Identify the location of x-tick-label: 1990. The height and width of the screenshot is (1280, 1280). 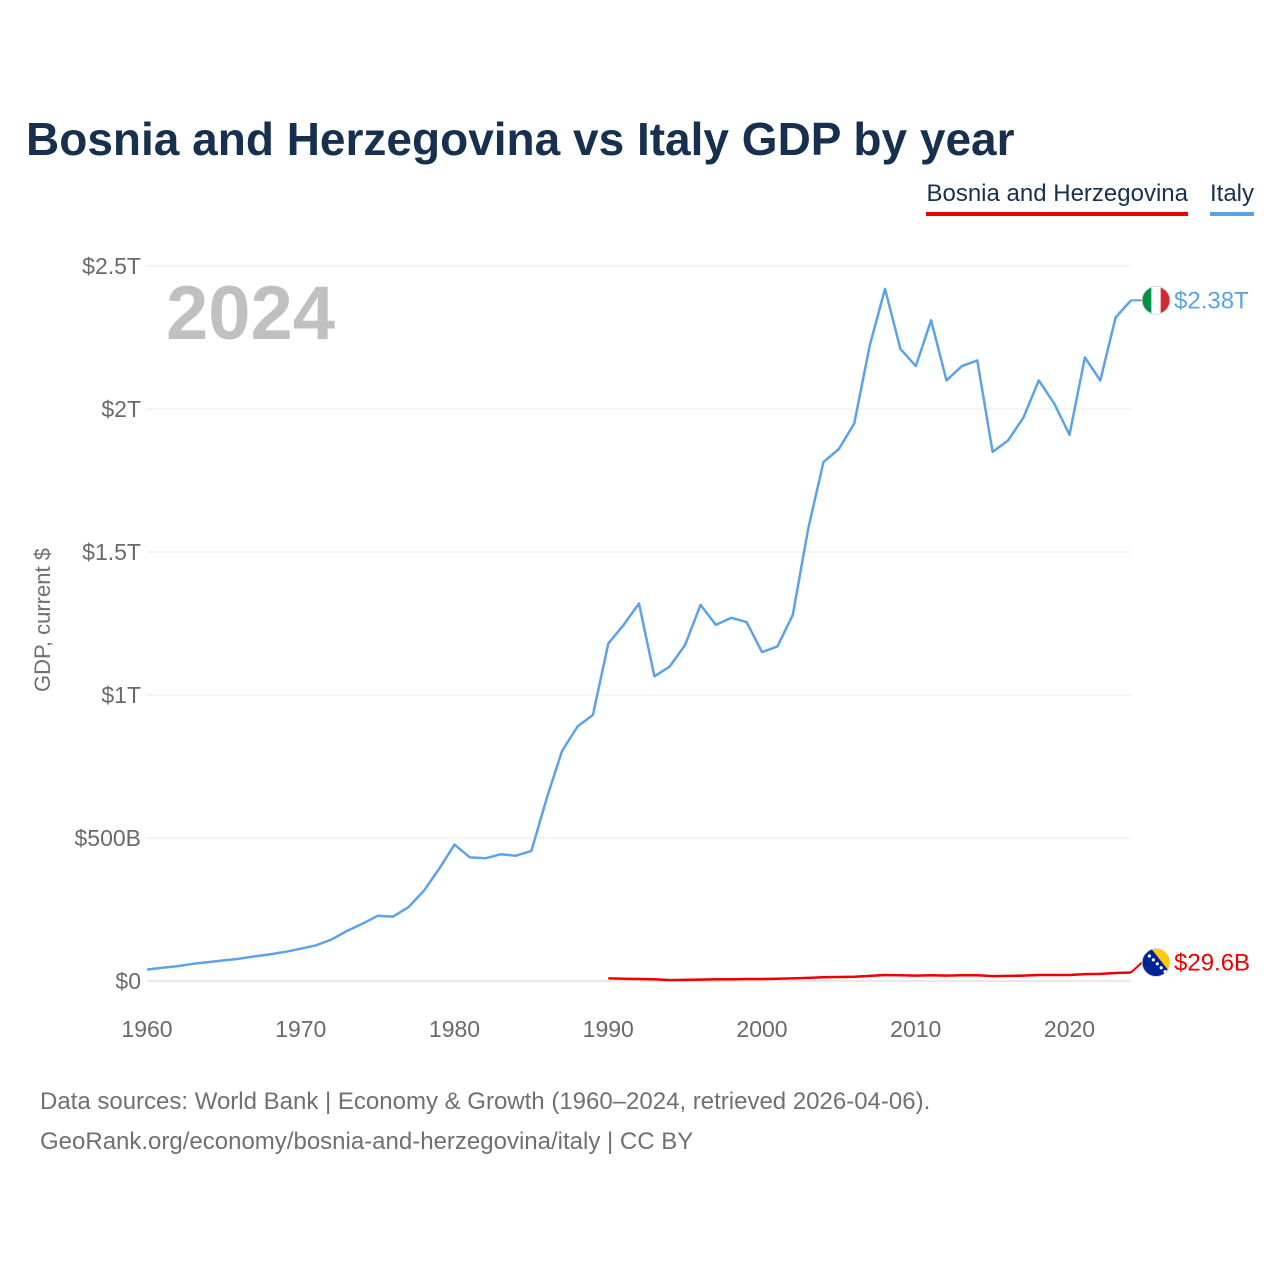
(608, 1029).